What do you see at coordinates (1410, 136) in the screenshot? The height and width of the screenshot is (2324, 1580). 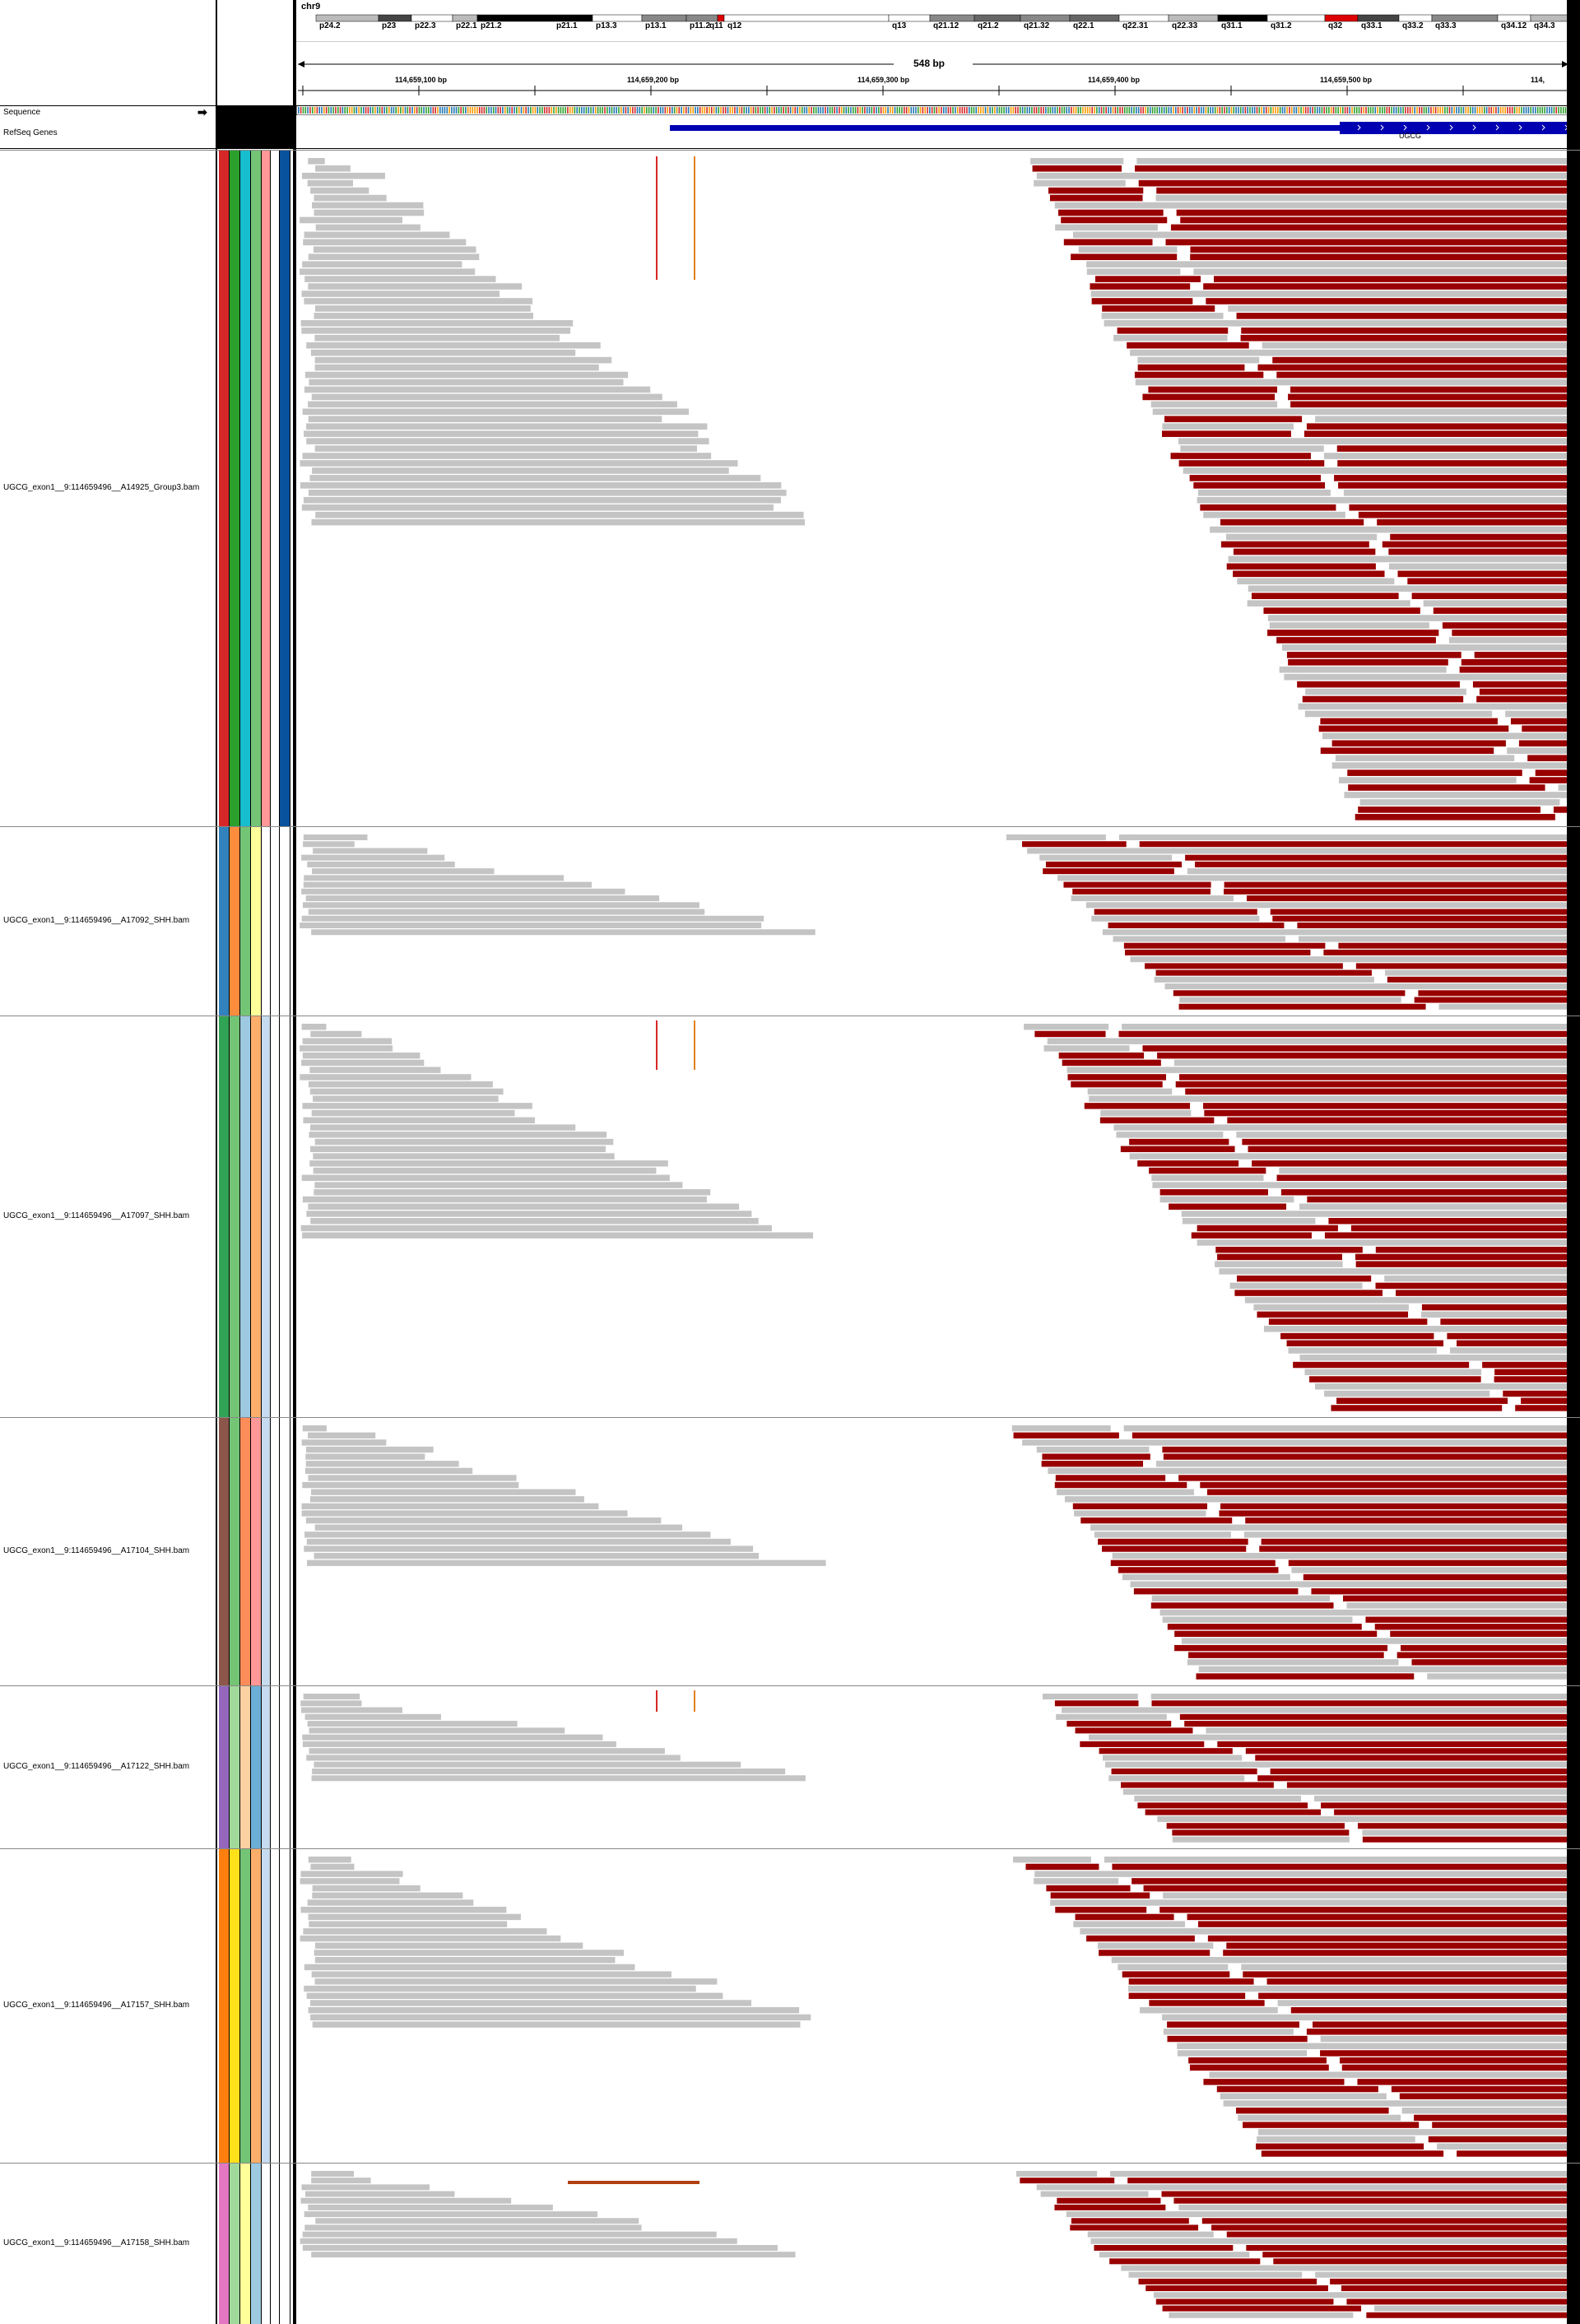 I see `gene-name-label: UGCG` at bounding box center [1410, 136].